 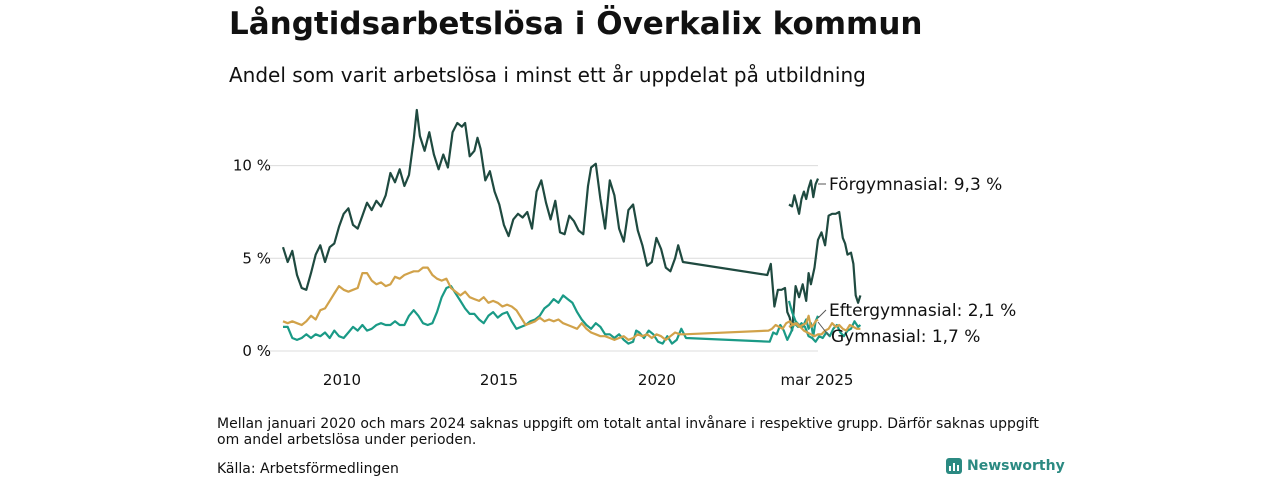 I want to click on end-label-2: Gymnasial: 1,7 %, so click(x=905, y=337).